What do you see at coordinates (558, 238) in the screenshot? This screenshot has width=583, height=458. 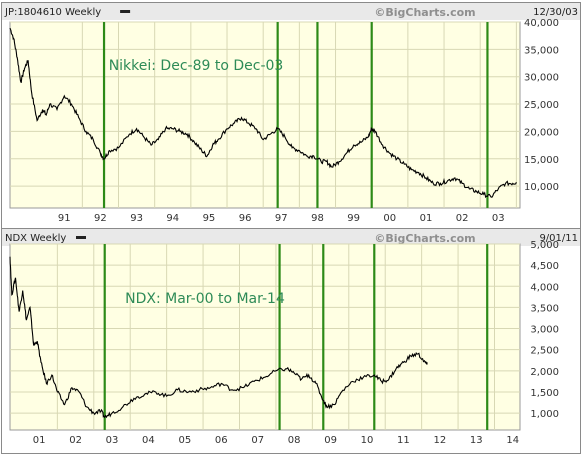 I see `date-label: 9/01/11` at bounding box center [558, 238].